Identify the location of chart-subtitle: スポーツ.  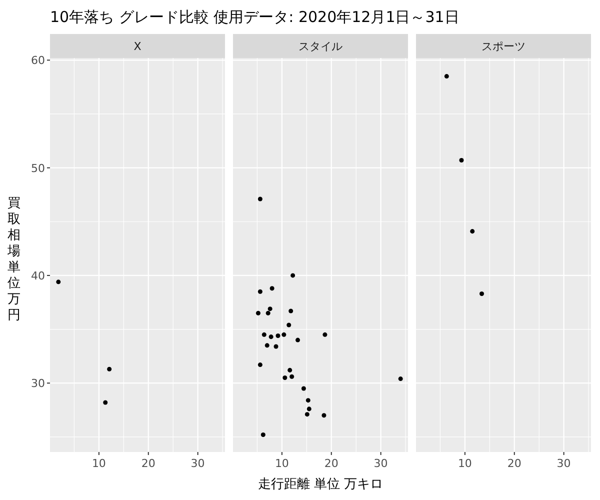
(504, 46).